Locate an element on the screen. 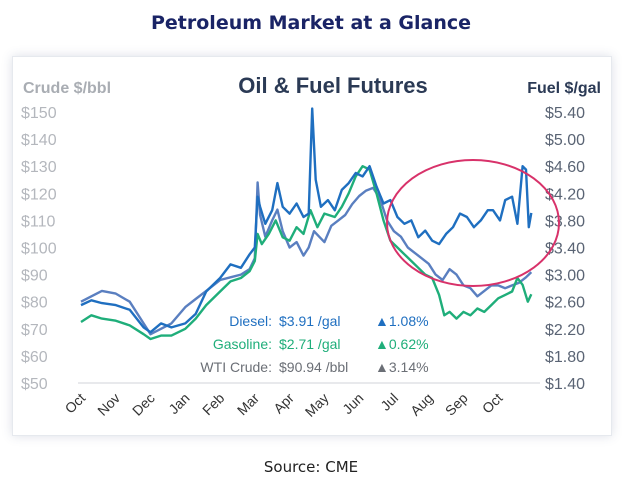  left-axis-ticks: $50 $60 $70 $80 $90 $100 $110 $120 $130 $140 $150 is located at coordinates (39, 249).